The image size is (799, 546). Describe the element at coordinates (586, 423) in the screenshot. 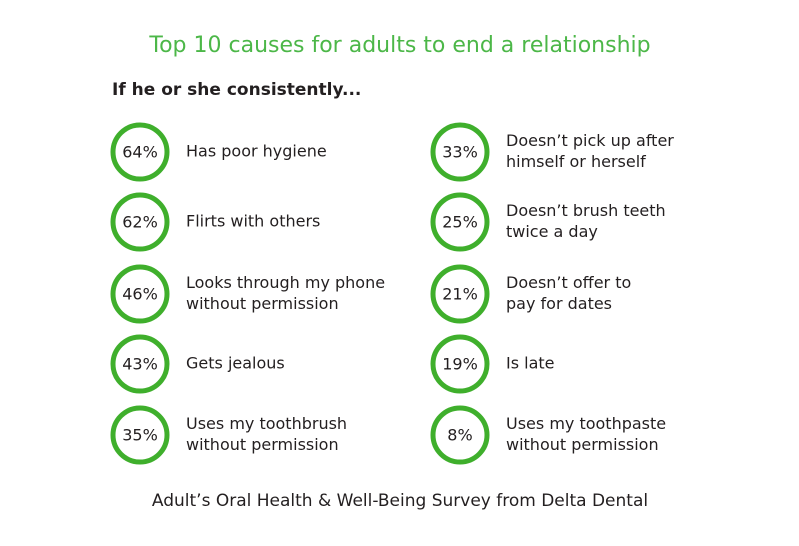

I see `cause-label: Uses my toothpaste` at that location.